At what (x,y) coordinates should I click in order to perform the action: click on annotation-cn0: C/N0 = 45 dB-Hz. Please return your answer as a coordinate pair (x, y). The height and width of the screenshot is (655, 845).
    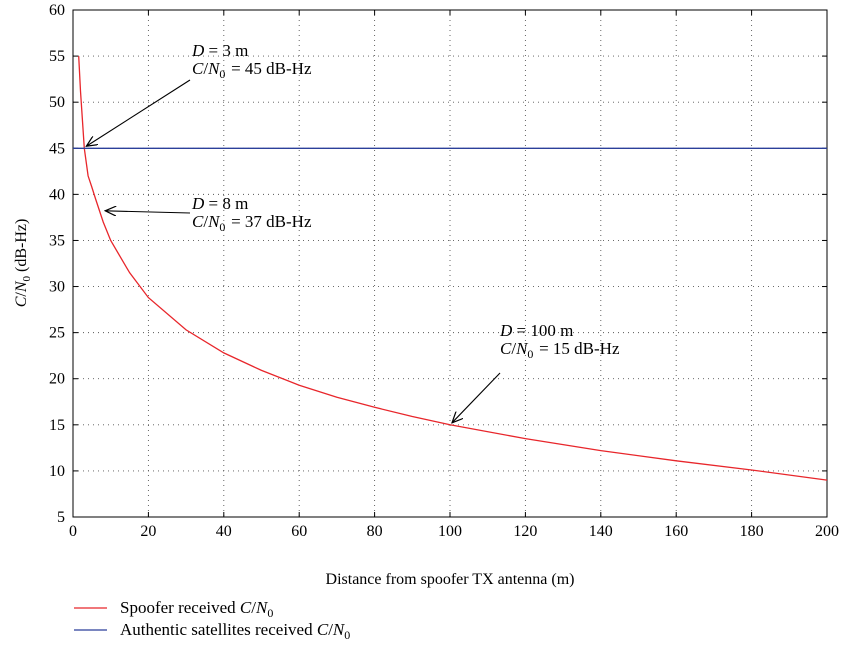
    Looking at the image, I should click on (252, 70).